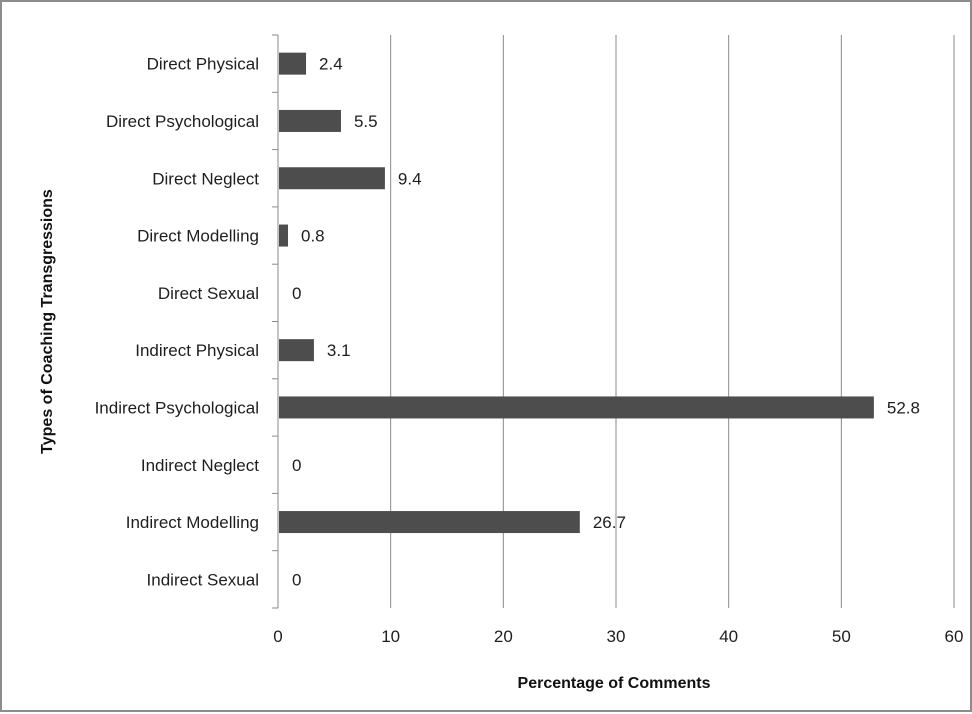  I want to click on data-label: 0.8, so click(313, 236).